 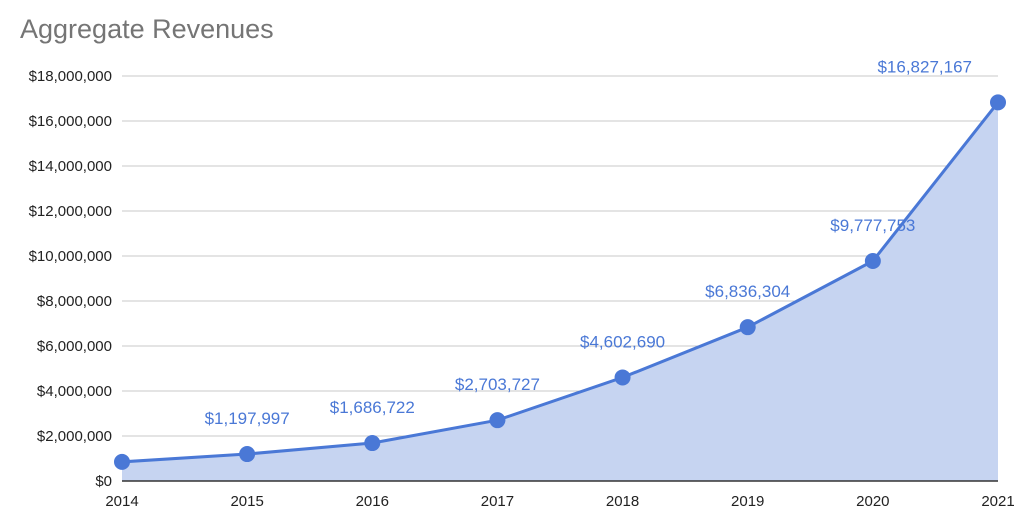 What do you see at coordinates (70, 76) in the screenshot?
I see `y-tick-label: $18,000,000` at bounding box center [70, 76].